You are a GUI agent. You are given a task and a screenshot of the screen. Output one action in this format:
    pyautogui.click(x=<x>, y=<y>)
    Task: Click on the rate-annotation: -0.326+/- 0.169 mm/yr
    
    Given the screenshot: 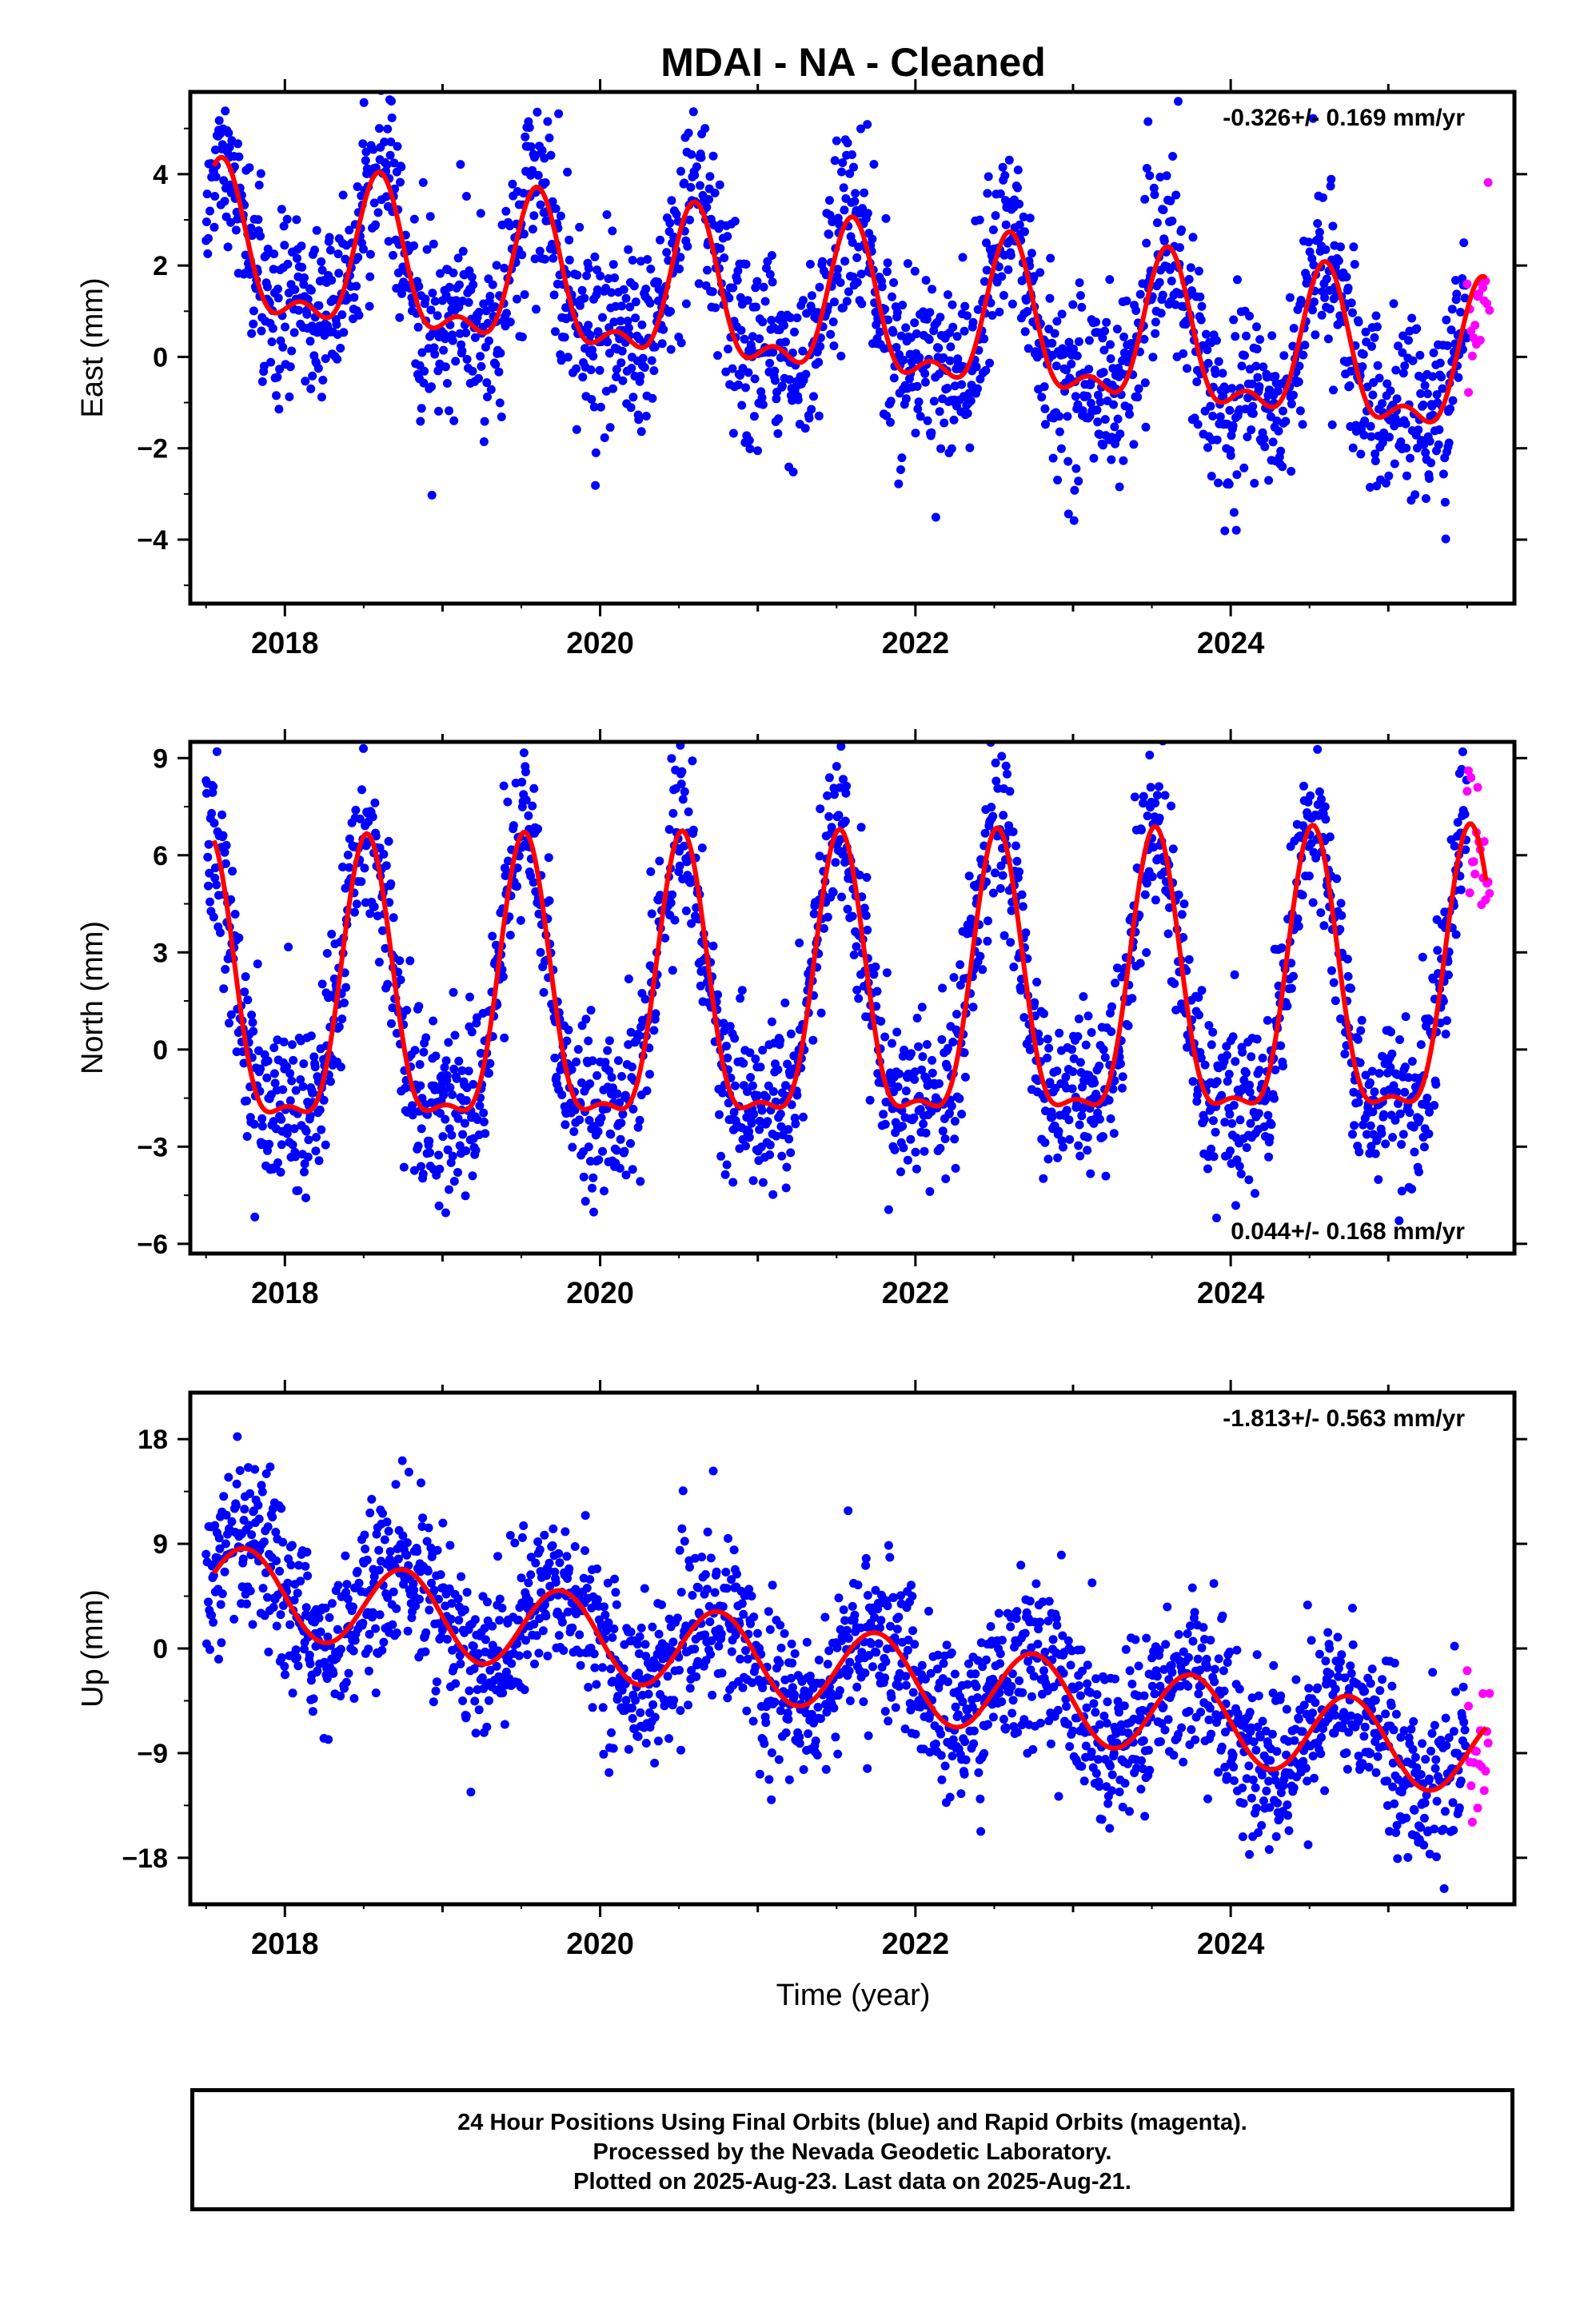 What is the action you would take?
    pyautogui.click(x=1344, y=118)
    